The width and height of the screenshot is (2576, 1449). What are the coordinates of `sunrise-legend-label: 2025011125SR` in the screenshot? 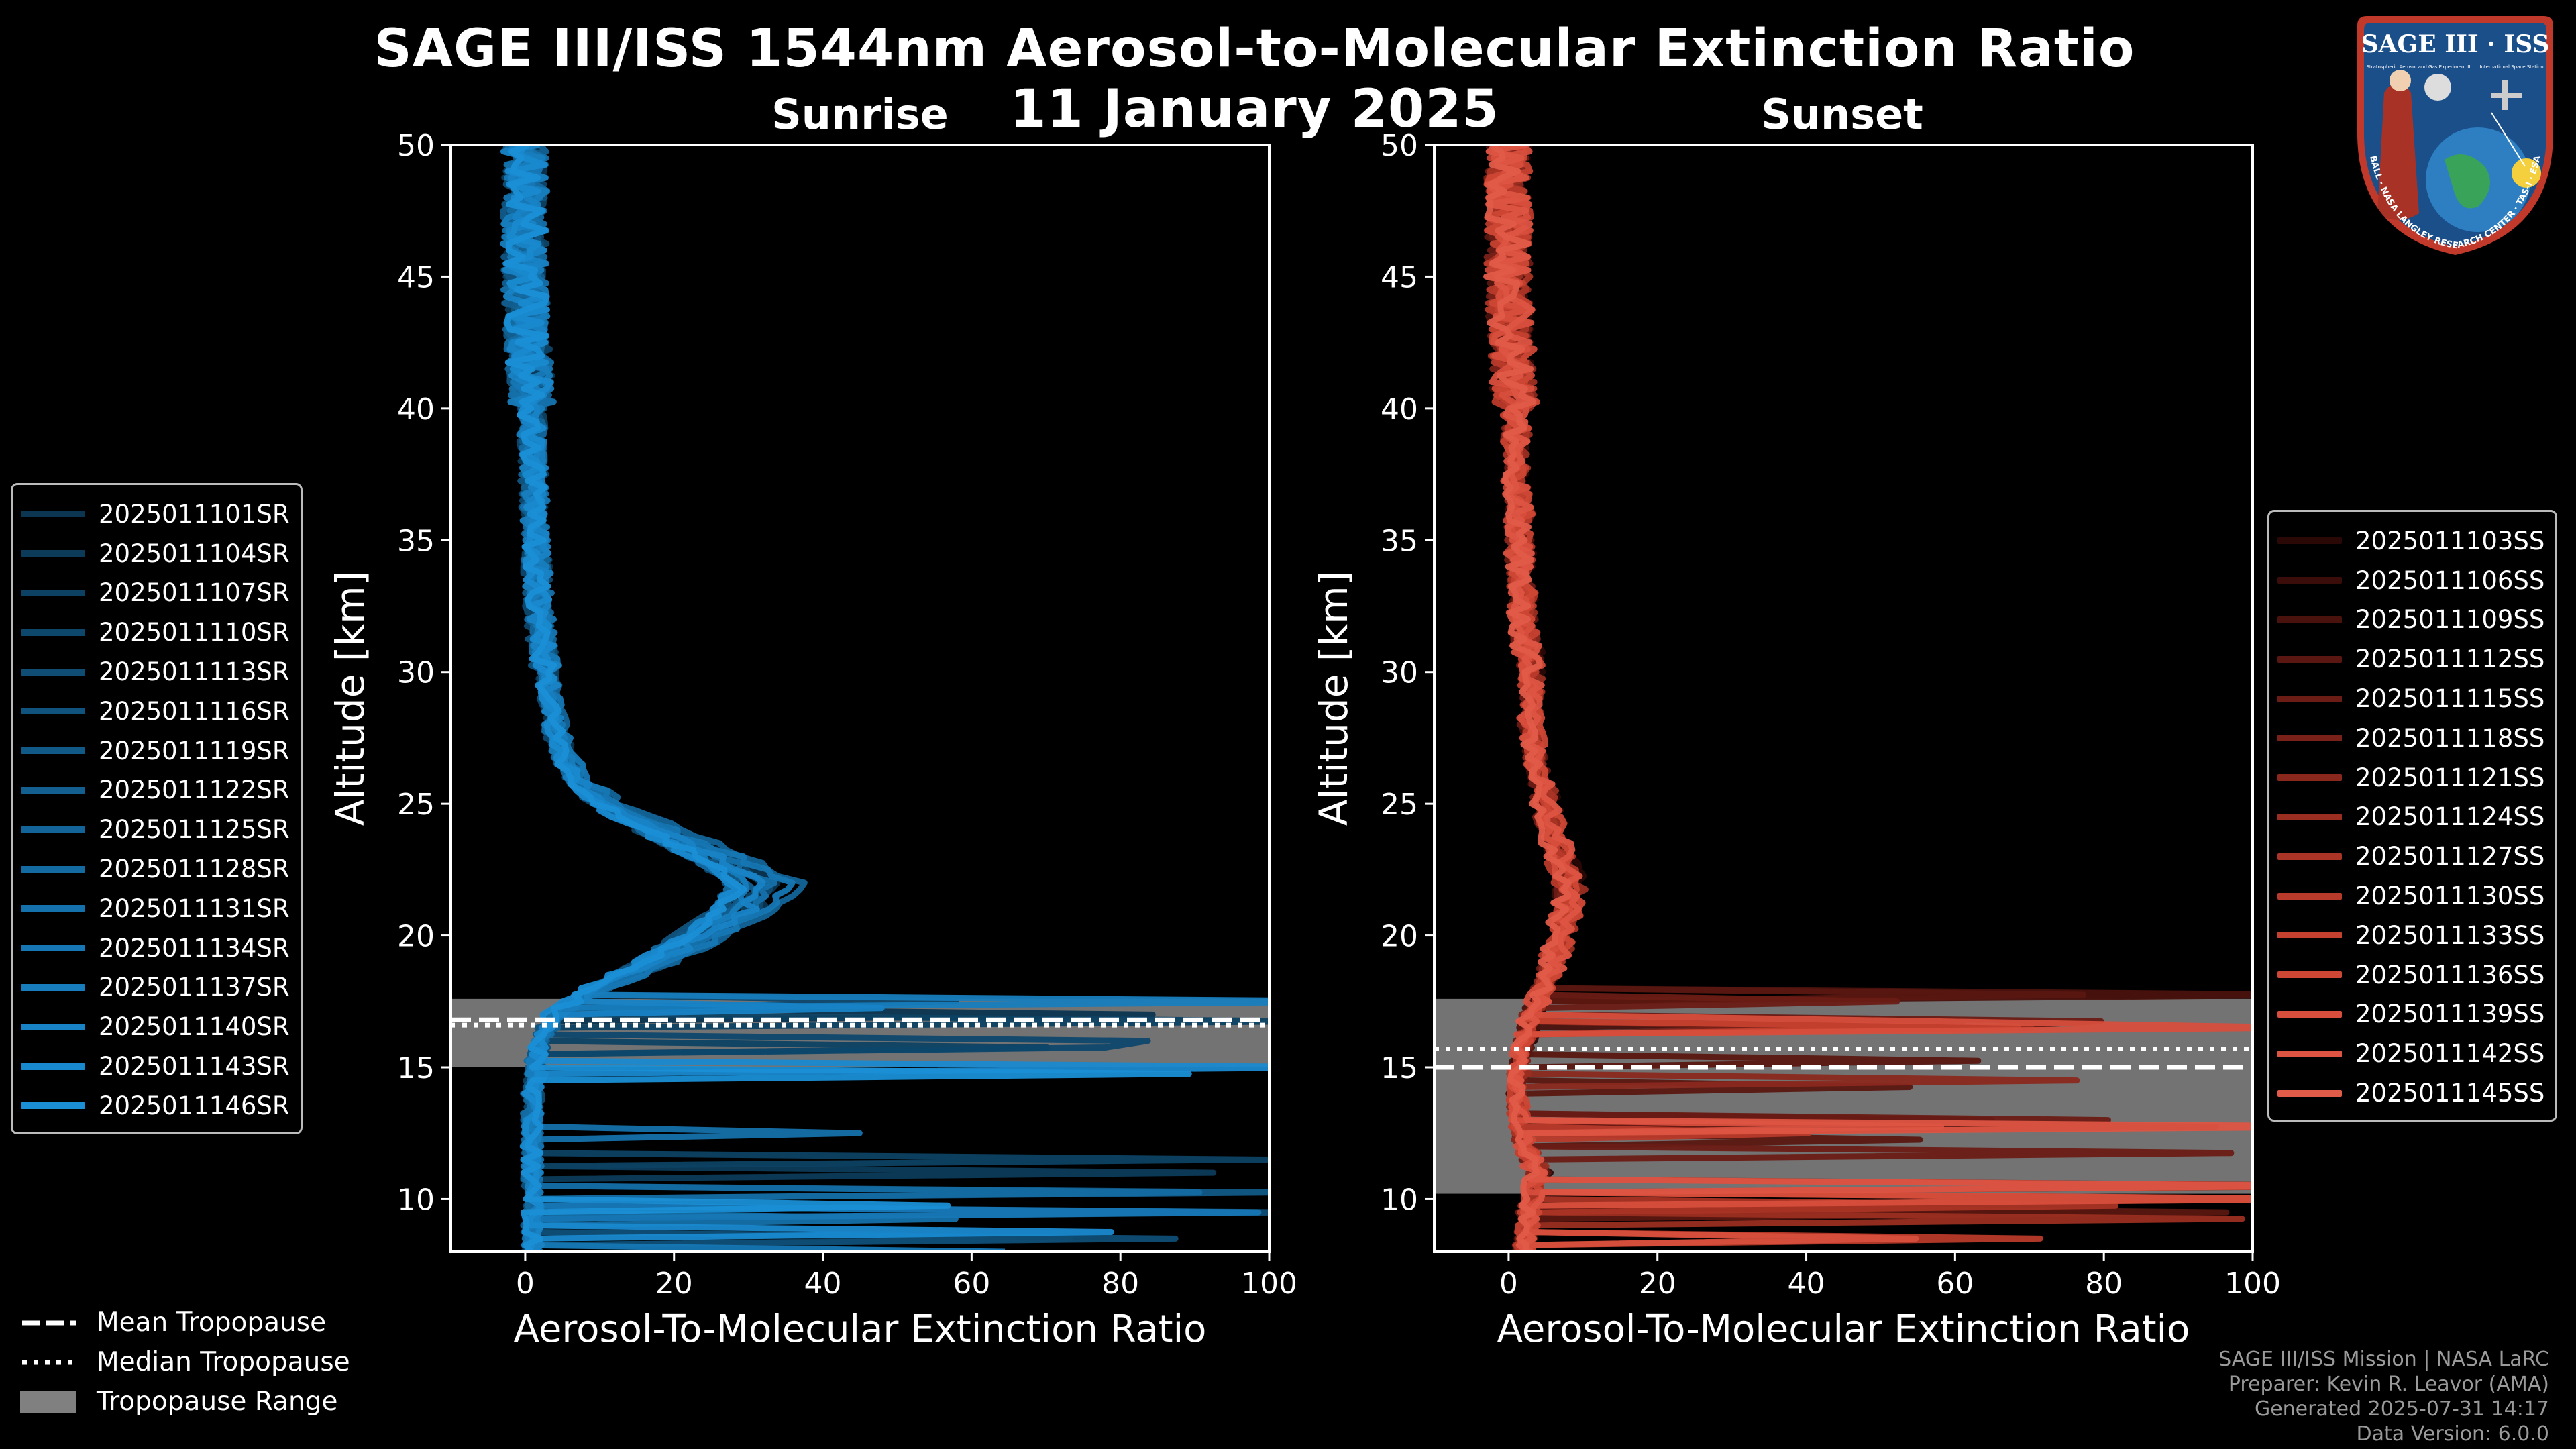 It's located at (194, 830).